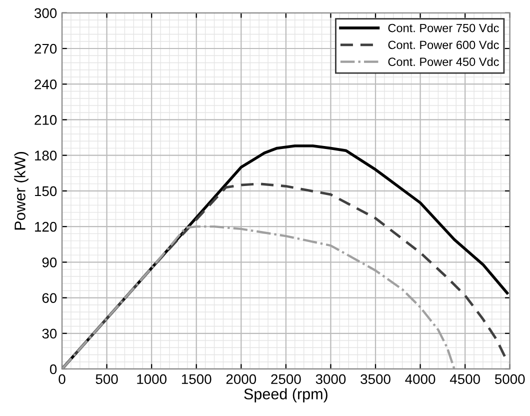  I want to click on y-tick-label: 180, so click(46, 155).